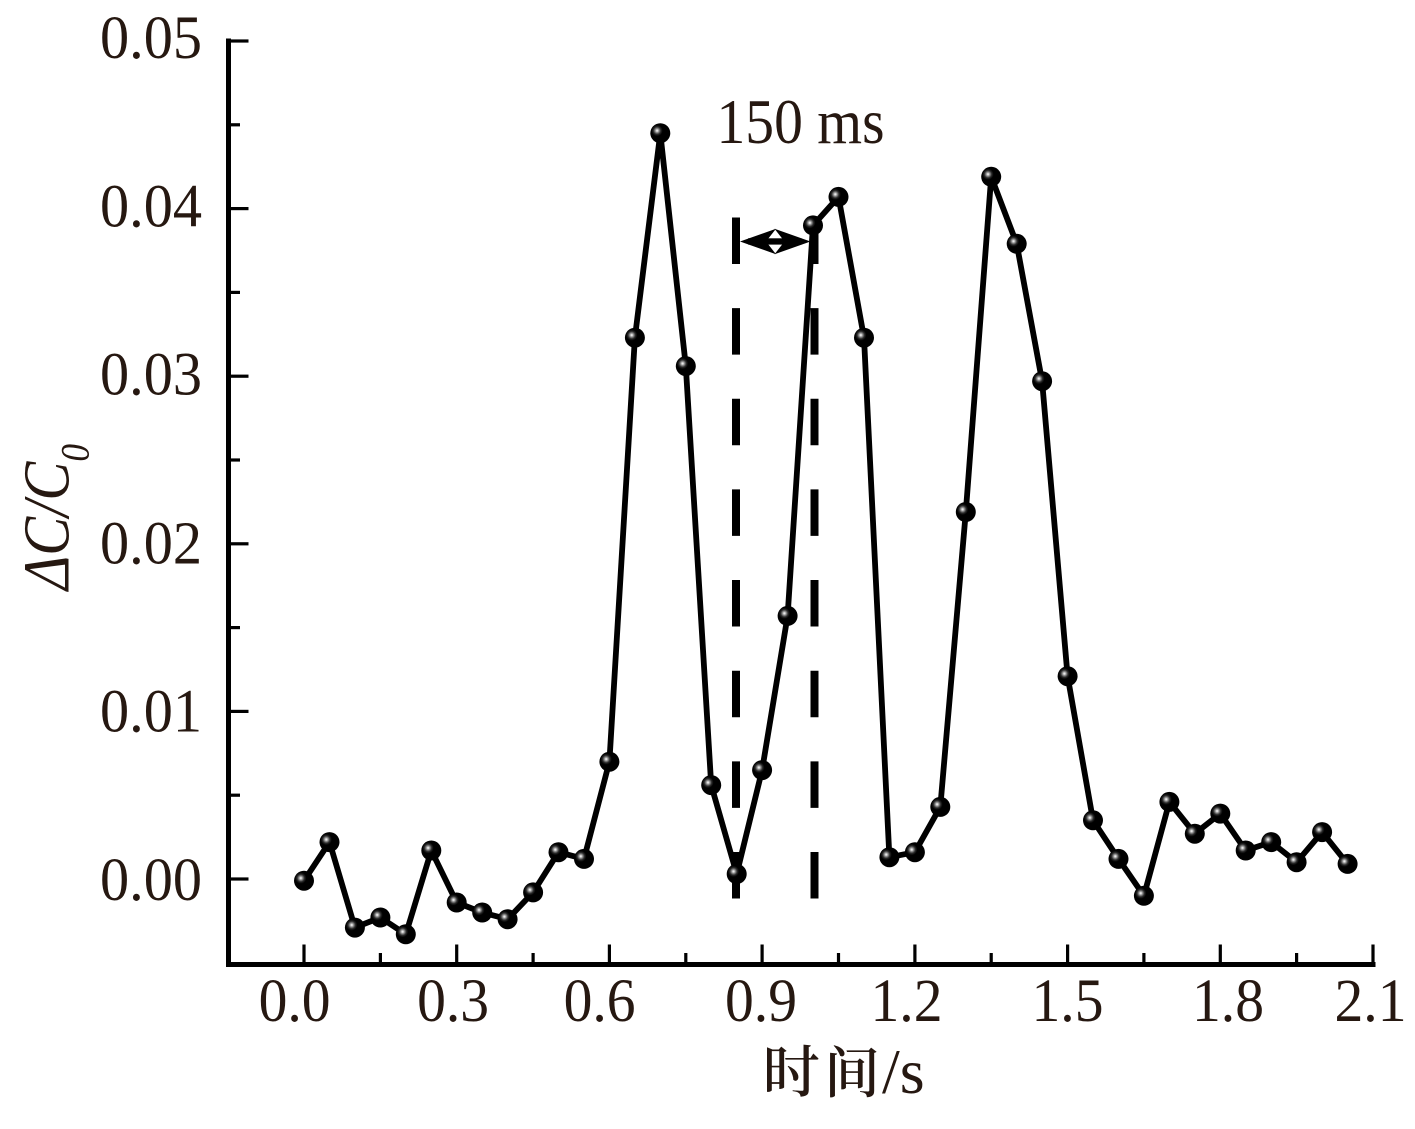  What do you see at coordinates (151, 880) in the screenshot?
I see `svg-text: 0.00` at bounding box center [151, 880].